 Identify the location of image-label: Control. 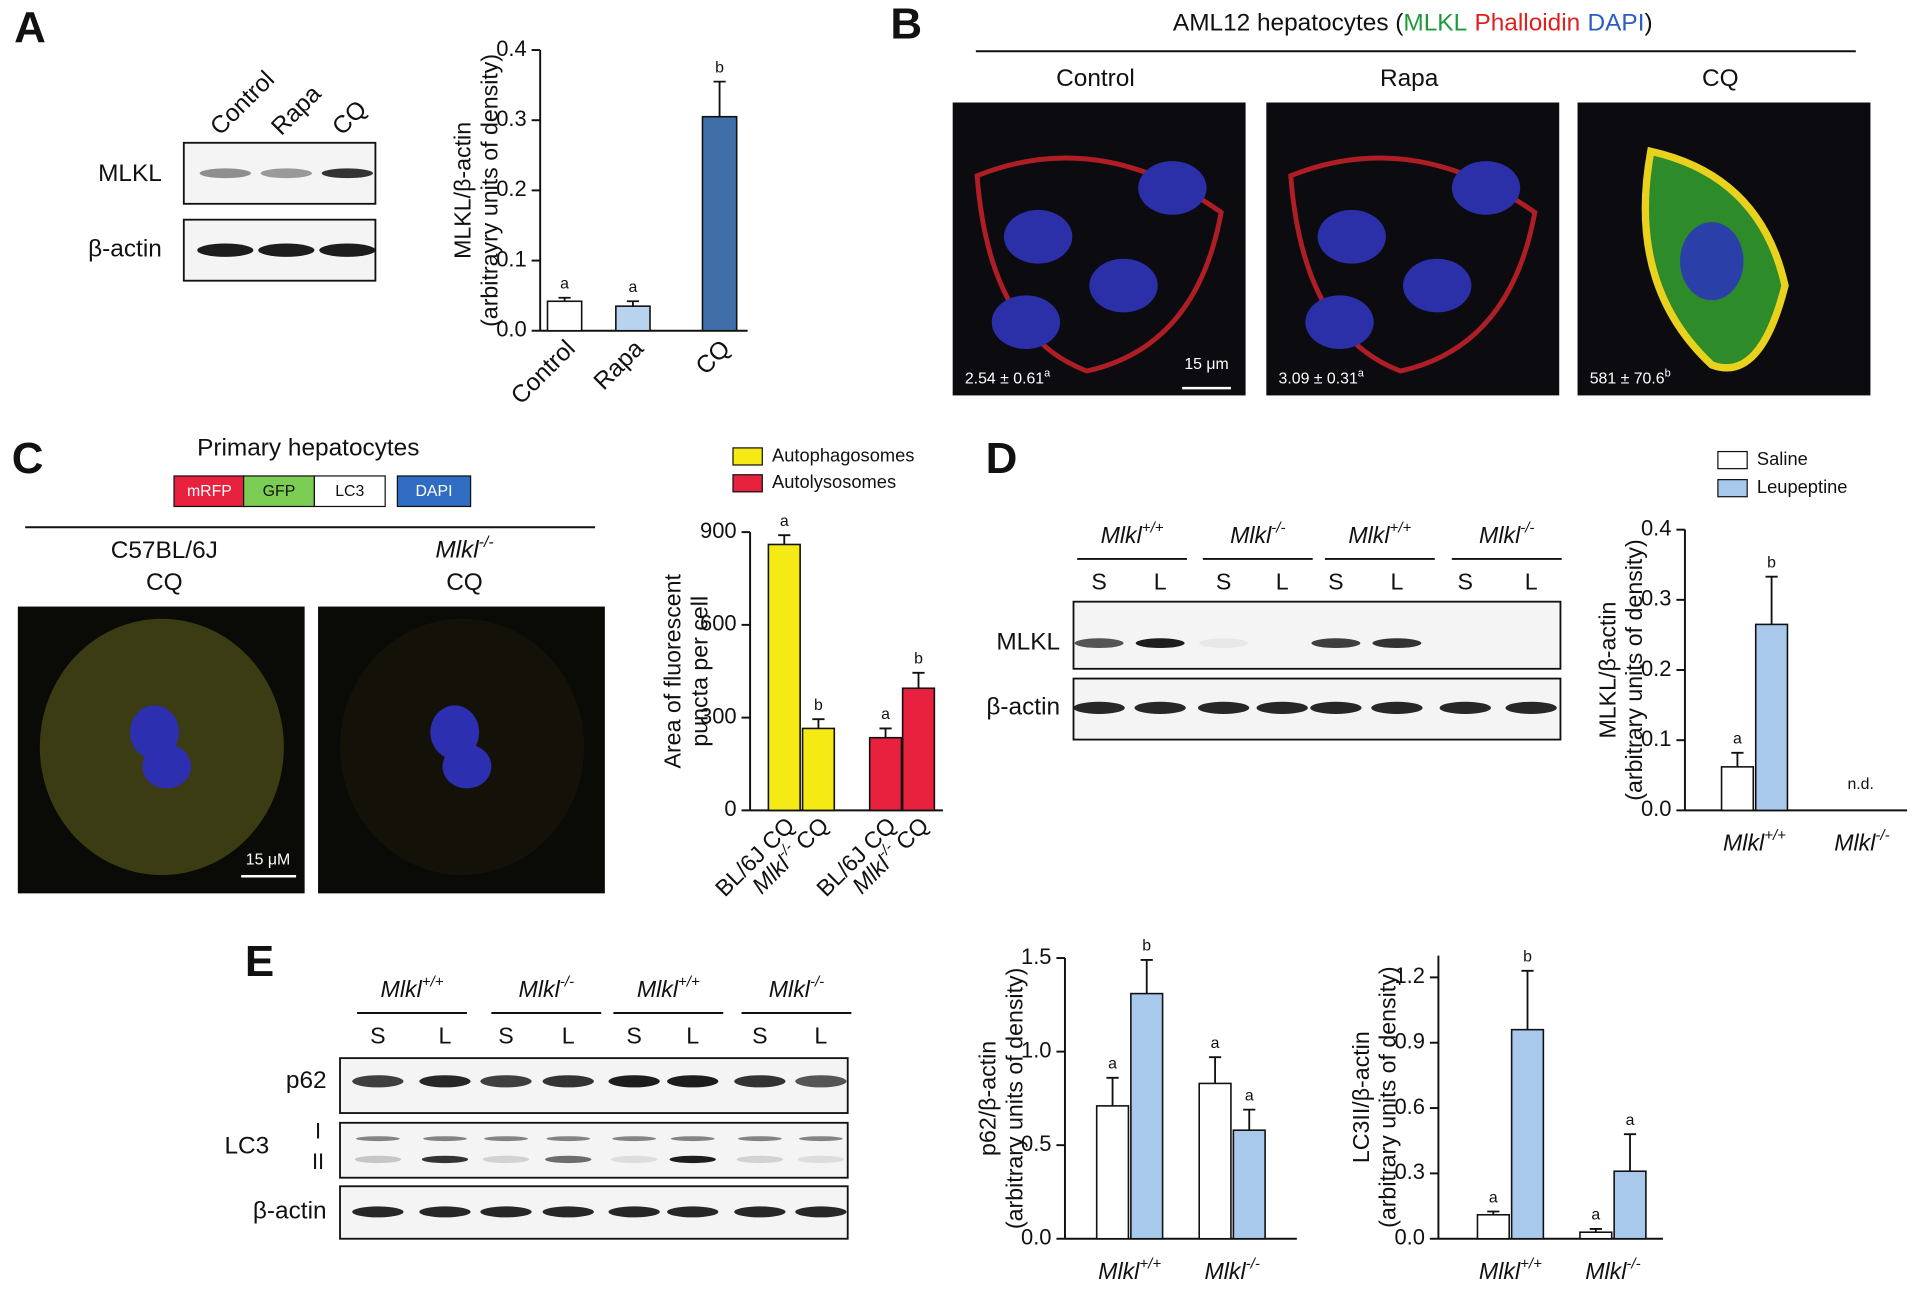
(1095, 78).